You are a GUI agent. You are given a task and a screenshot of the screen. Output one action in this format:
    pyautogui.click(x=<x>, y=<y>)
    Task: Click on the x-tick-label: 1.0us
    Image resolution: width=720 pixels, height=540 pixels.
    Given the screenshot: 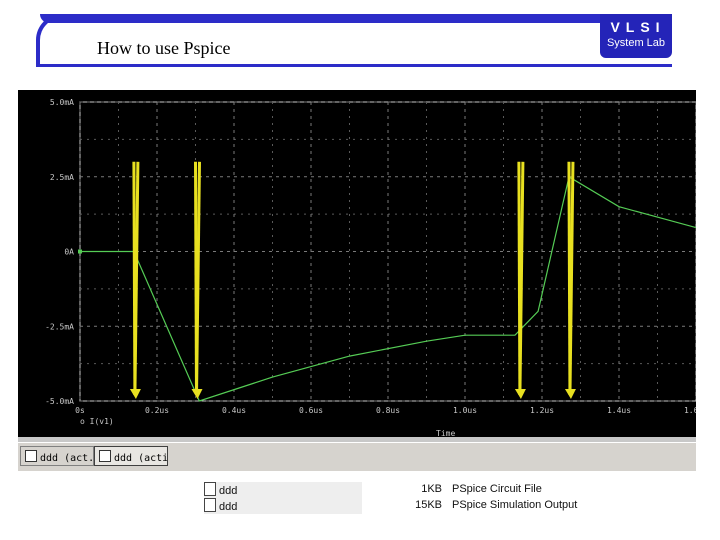 What is the action you would take?
    pyautogui.click(x=465, y=410)
    